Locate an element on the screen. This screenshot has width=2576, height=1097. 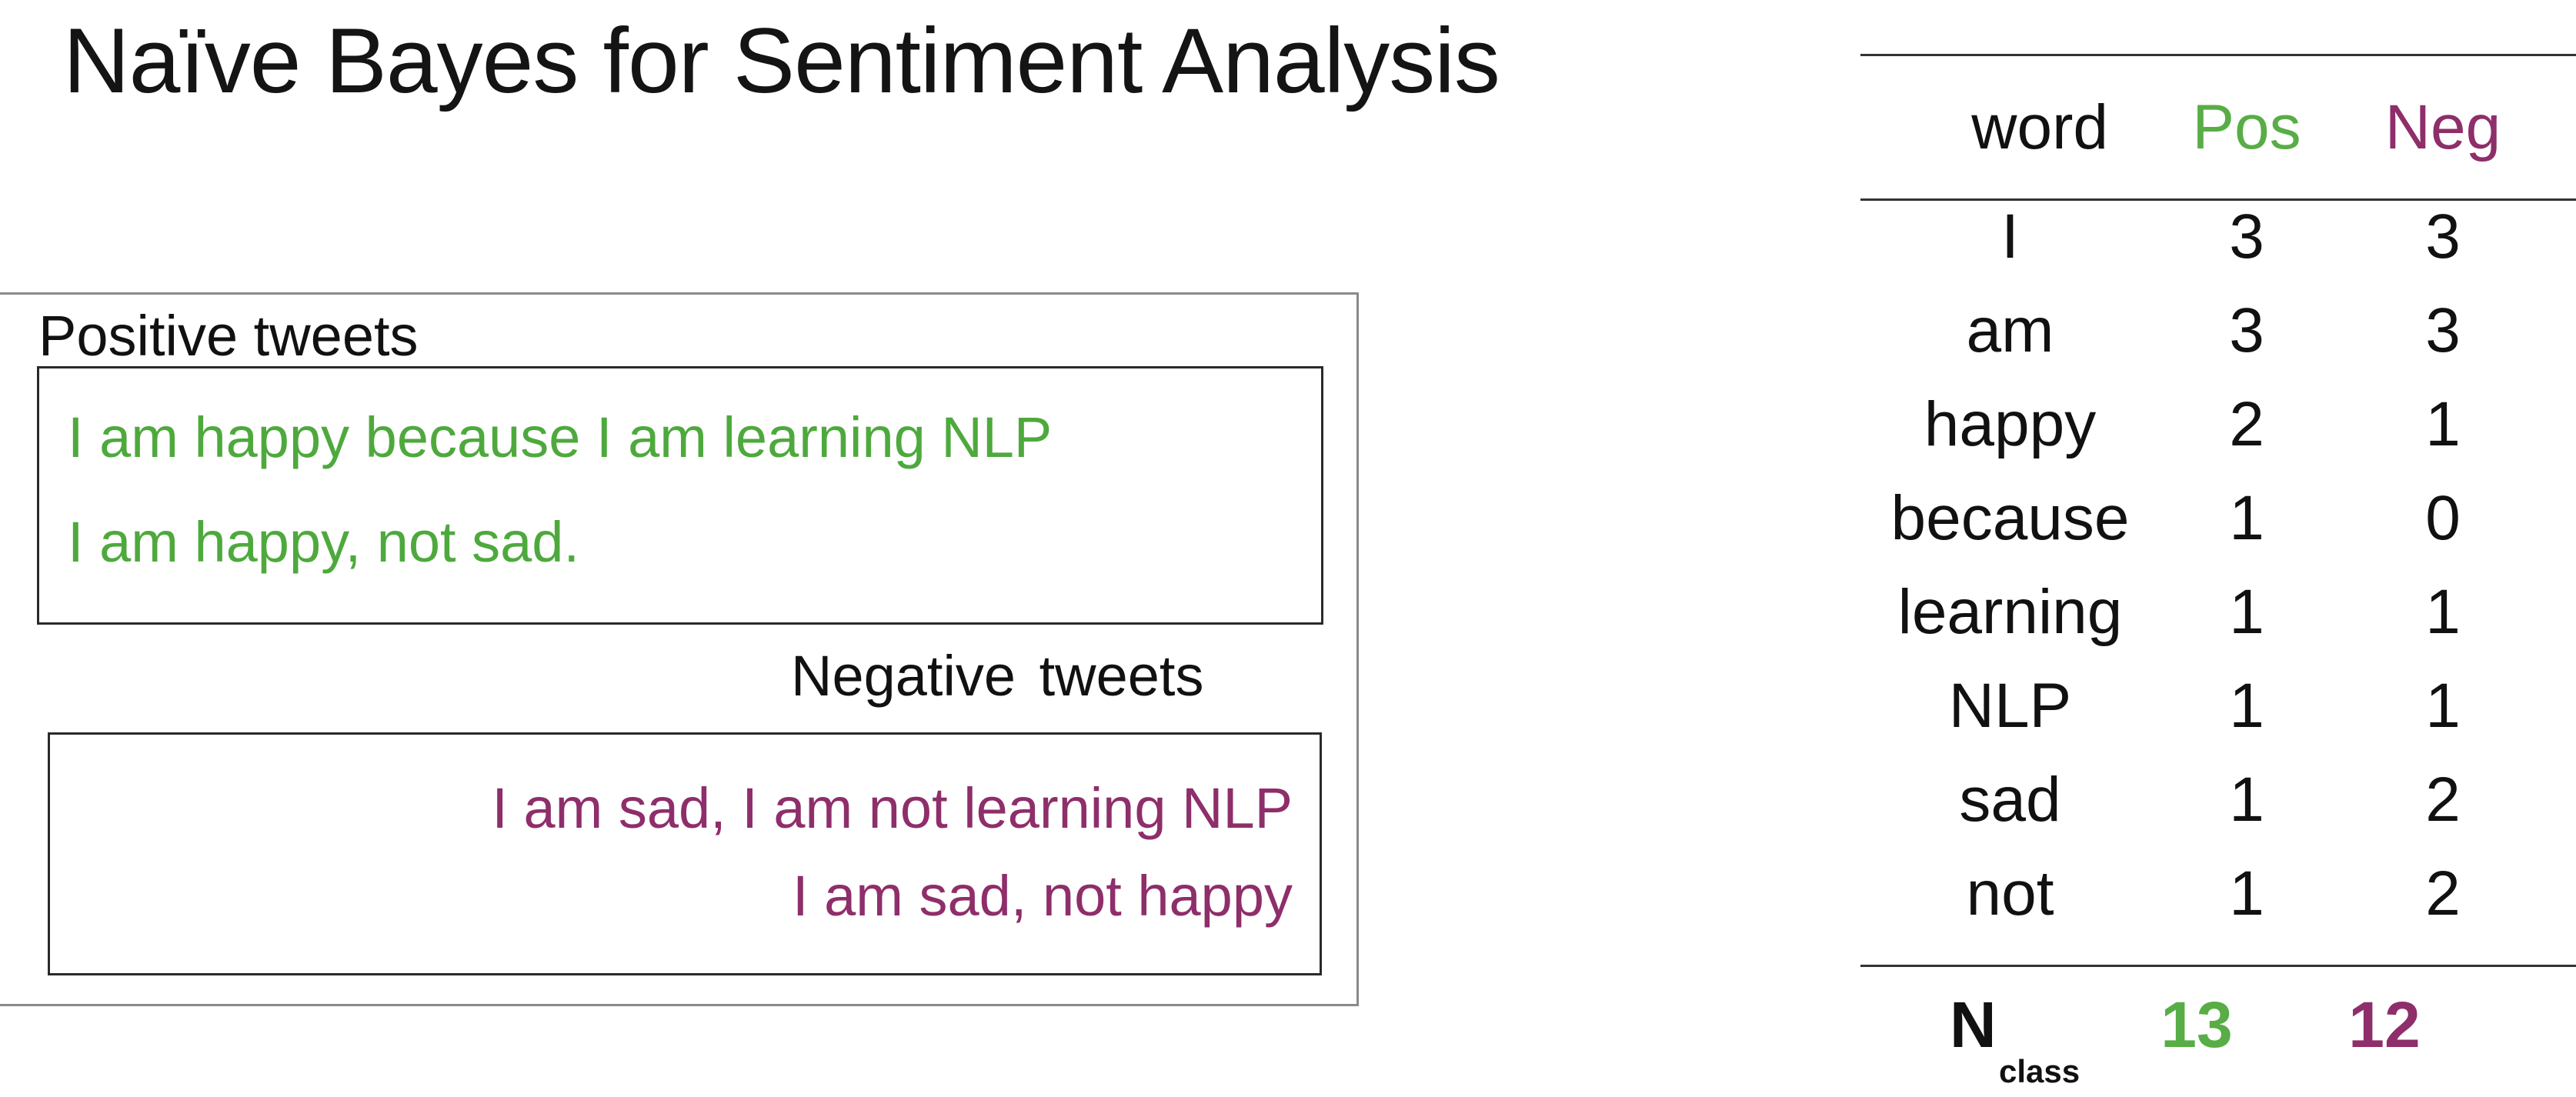
slide-title: Naïve Bayes for Sentiment Analysis is located at coordinates (782, 60).